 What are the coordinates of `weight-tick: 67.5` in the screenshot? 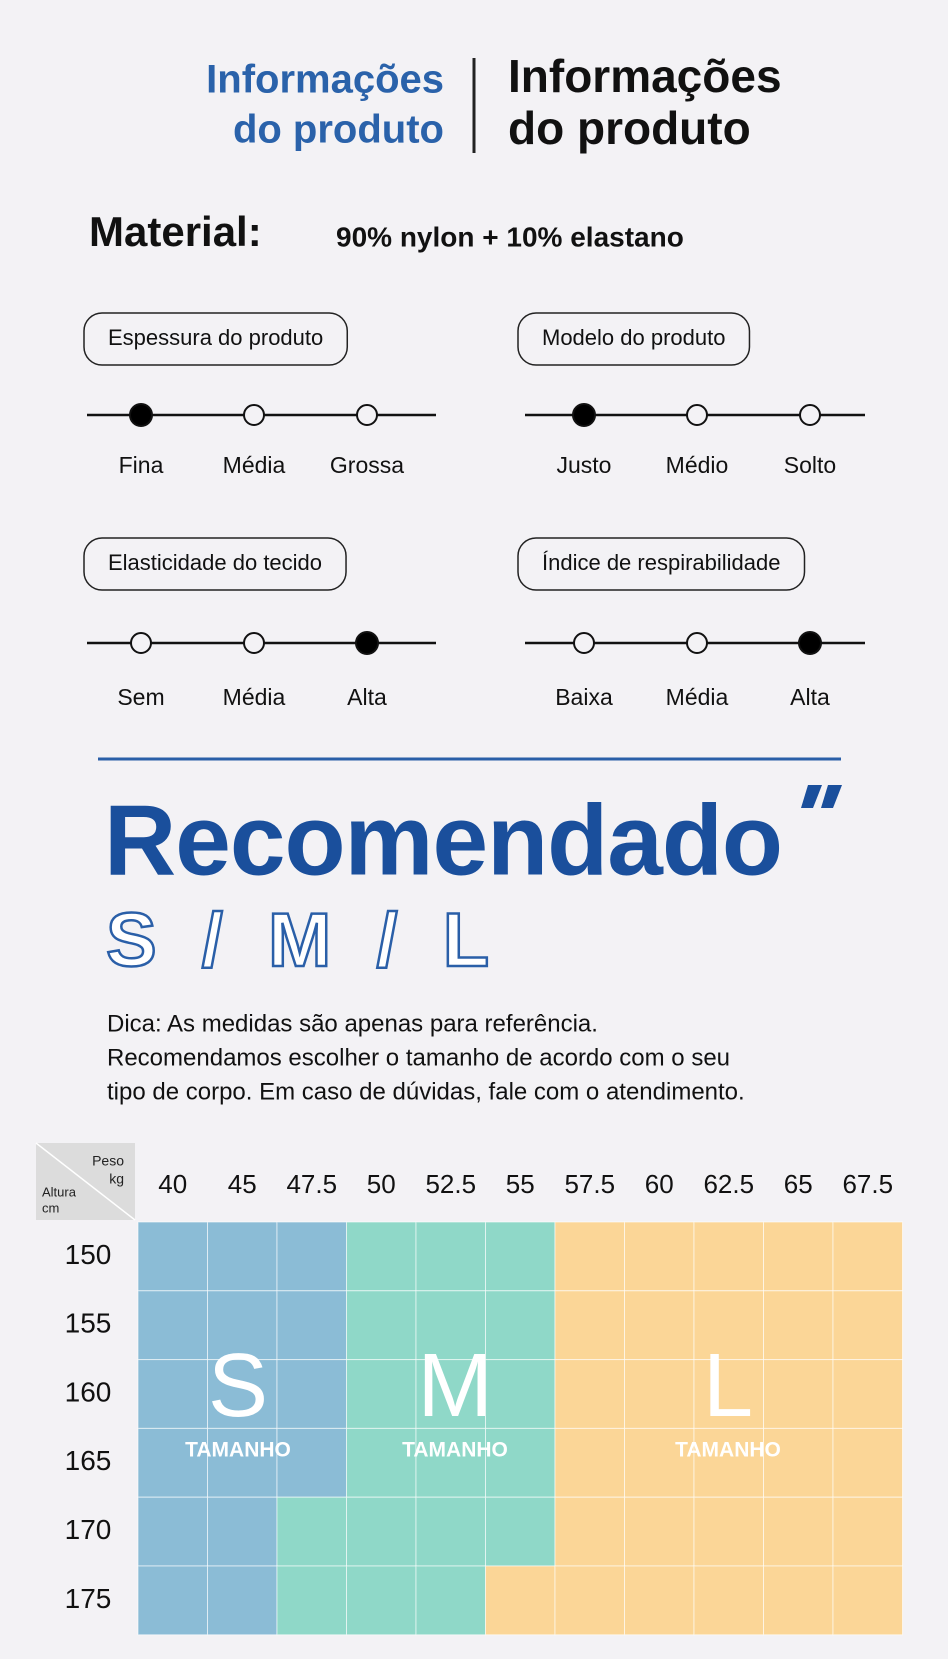 It's located at (867, 1184).